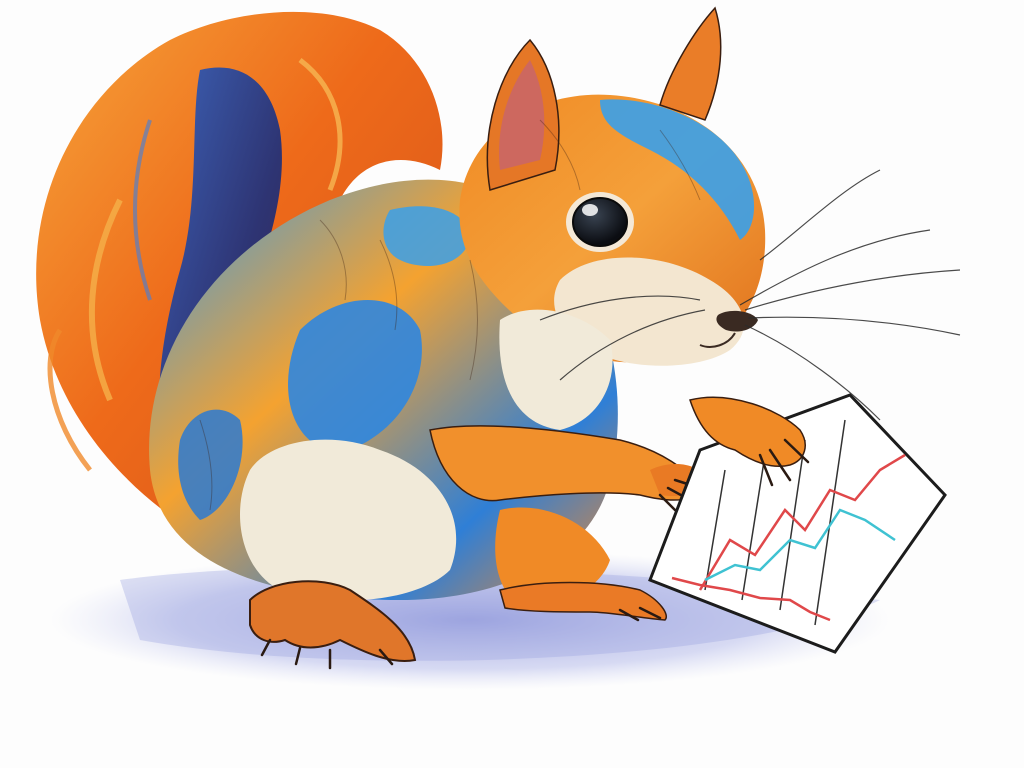  I want to click on chart-series-red-upper, so click(802, 522).